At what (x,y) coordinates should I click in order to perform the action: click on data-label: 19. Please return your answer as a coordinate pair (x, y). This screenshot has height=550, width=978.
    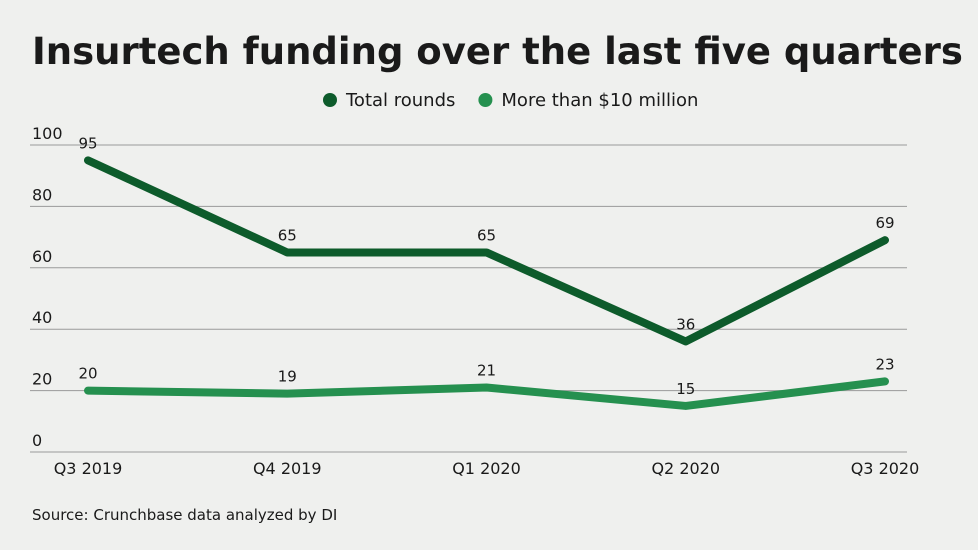
    Looking at the image, I should click on (287, 377).